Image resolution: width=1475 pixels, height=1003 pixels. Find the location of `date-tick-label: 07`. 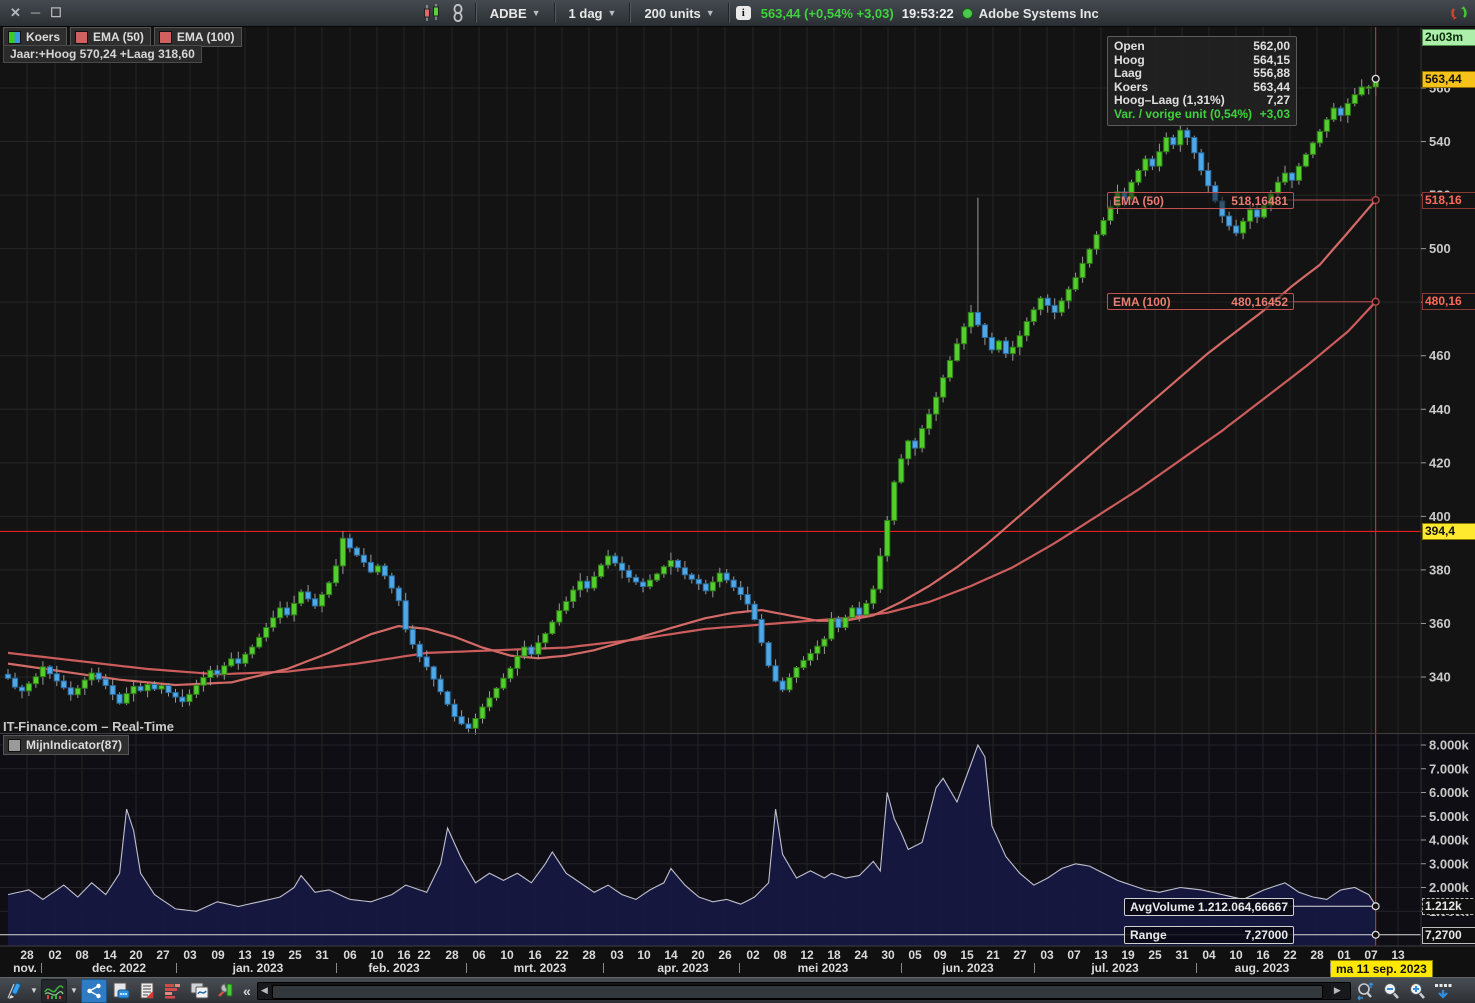

date-tick-label: 07 is located at coordinates (1074, 955).